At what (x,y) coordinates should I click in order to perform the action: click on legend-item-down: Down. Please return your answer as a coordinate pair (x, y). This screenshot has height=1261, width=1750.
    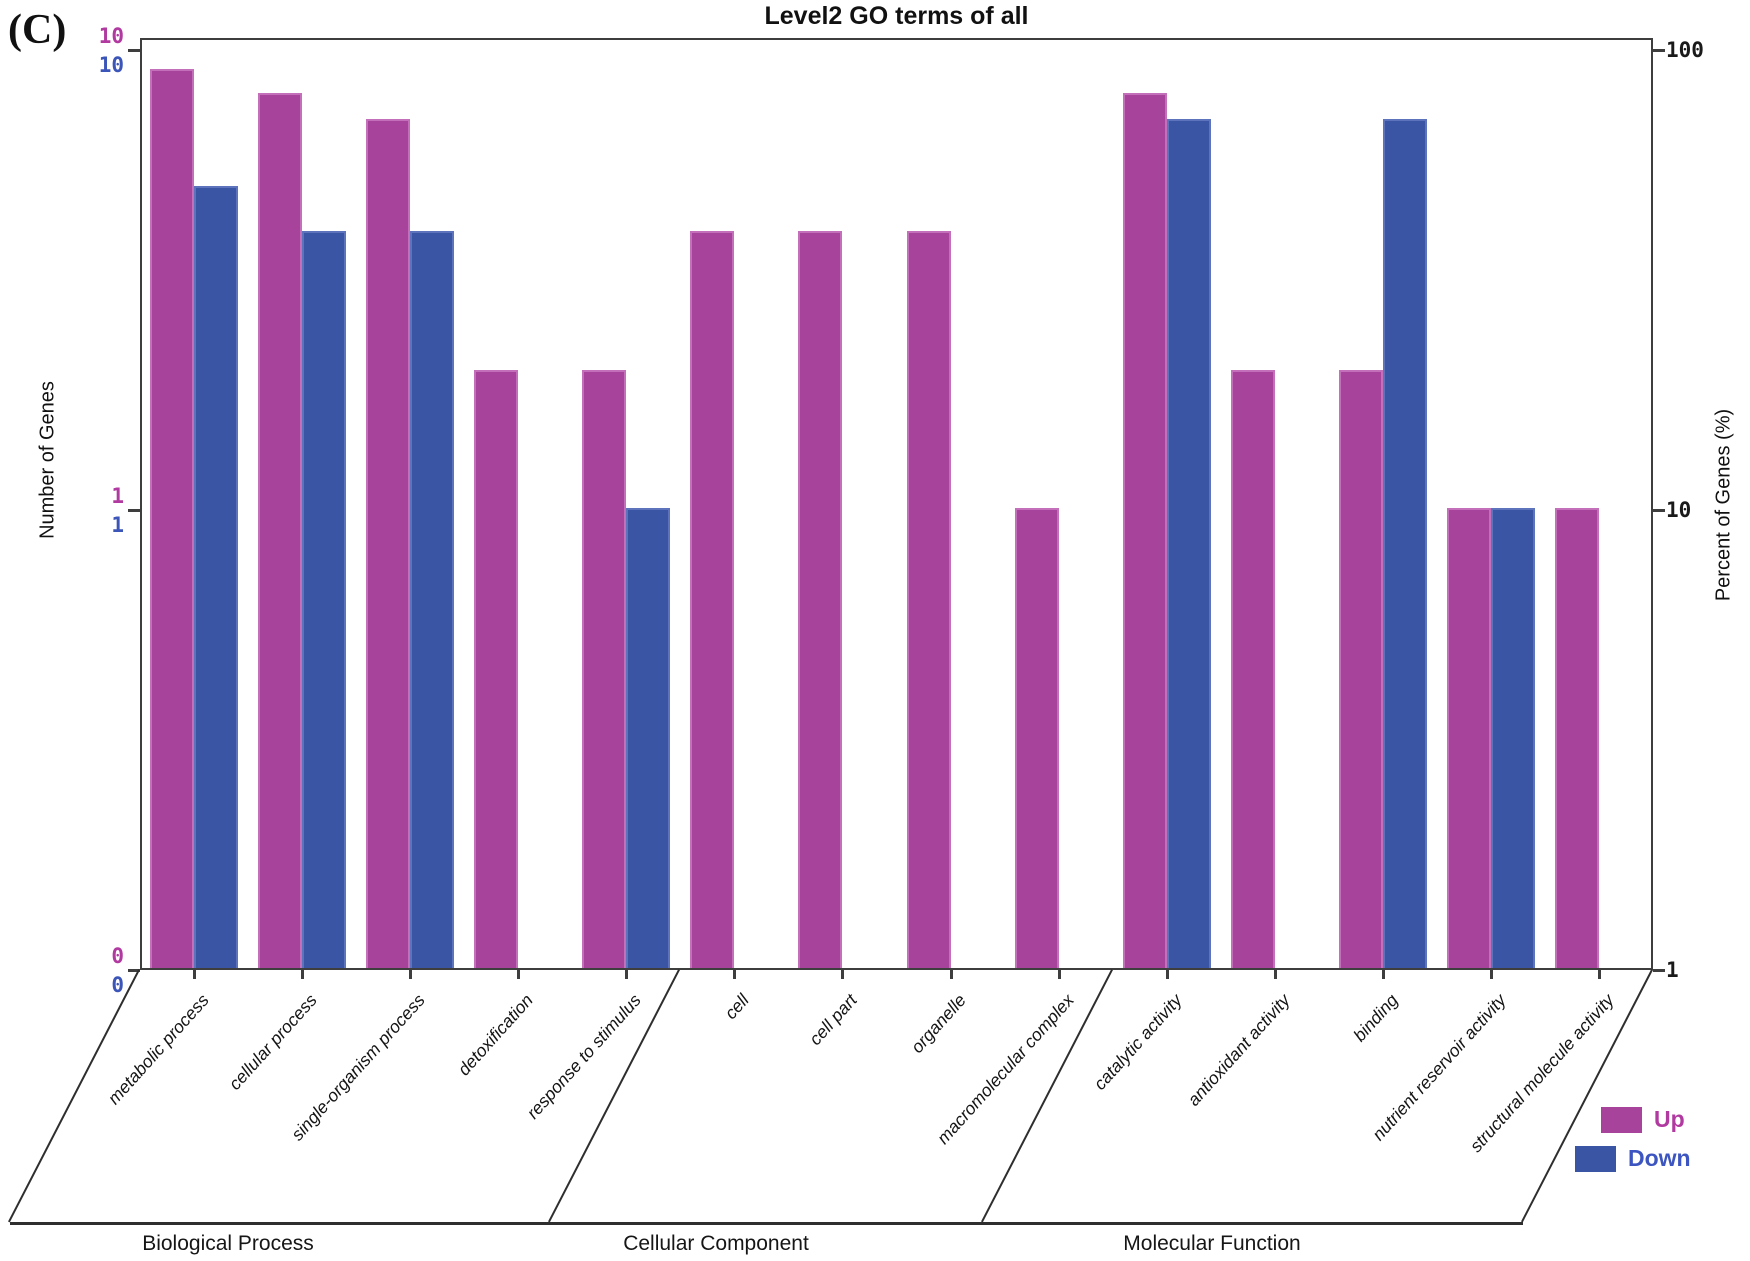
    Looking at the image, I should click on (1633, 1158).